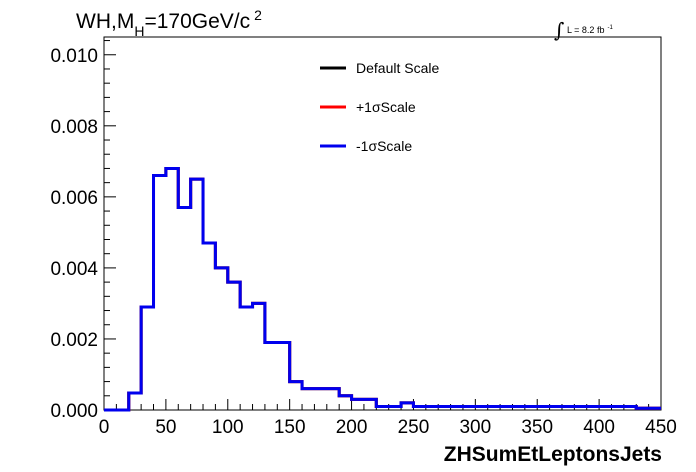  I want to click on x-tick-label: 100, so click(228, 427).